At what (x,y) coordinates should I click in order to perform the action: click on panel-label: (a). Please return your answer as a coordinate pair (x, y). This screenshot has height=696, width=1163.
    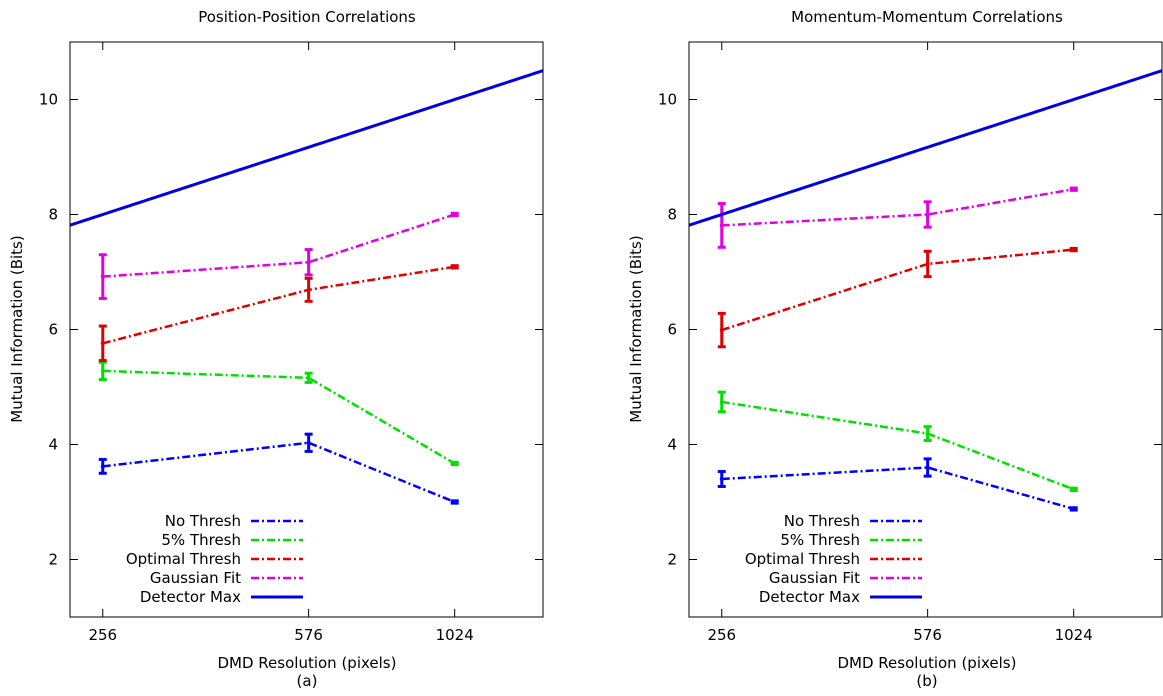
    Looking at the image, I should click on (307, 681).